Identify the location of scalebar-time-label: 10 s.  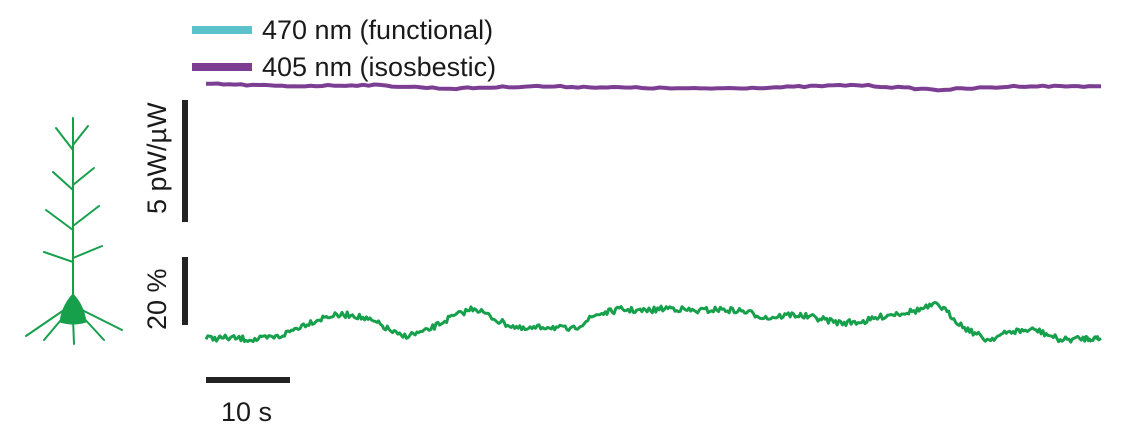
(246, 412).